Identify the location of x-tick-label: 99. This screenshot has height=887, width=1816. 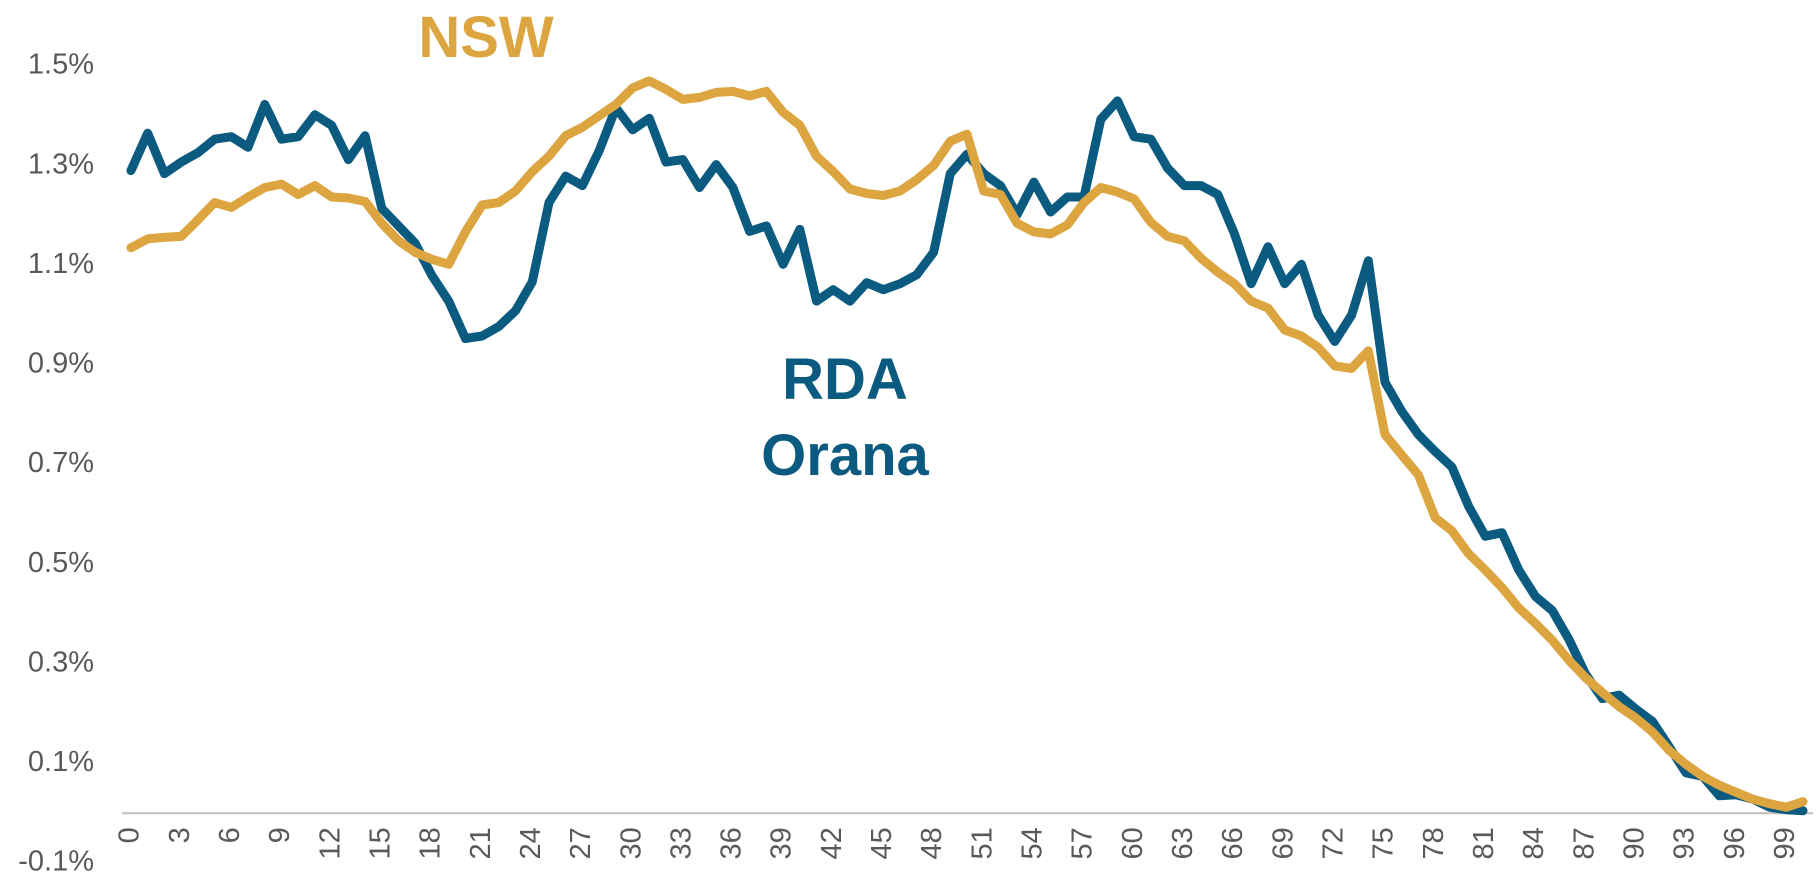
(1785, 843).